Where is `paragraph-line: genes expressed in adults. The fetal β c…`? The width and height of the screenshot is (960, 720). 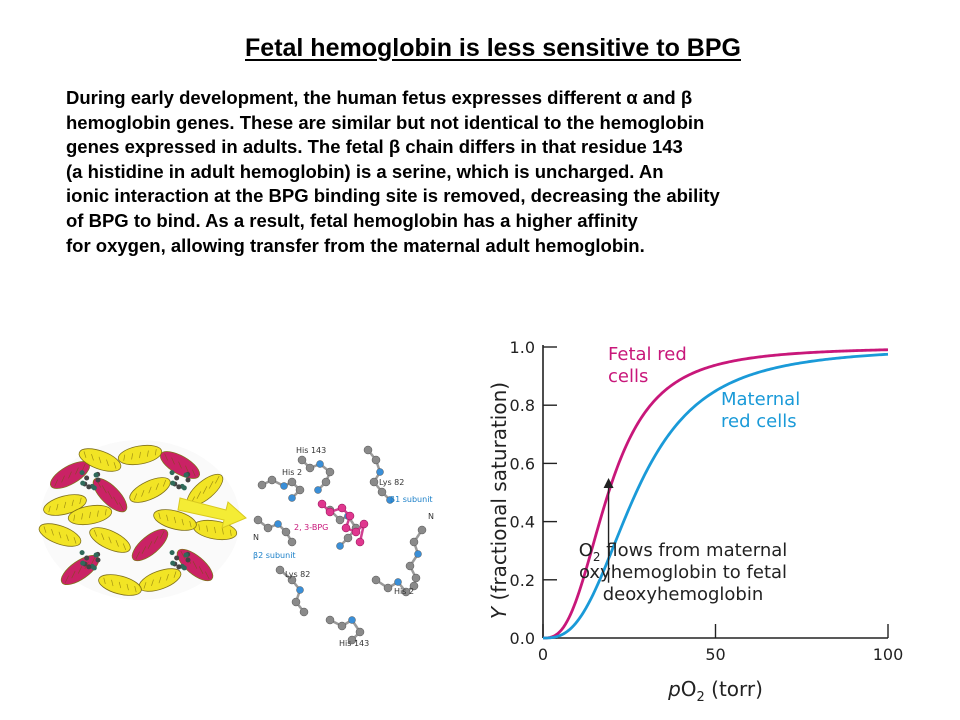 paragraph-line: genes expressed in adults. The fetal β c… is located at coordinates (374, 147).